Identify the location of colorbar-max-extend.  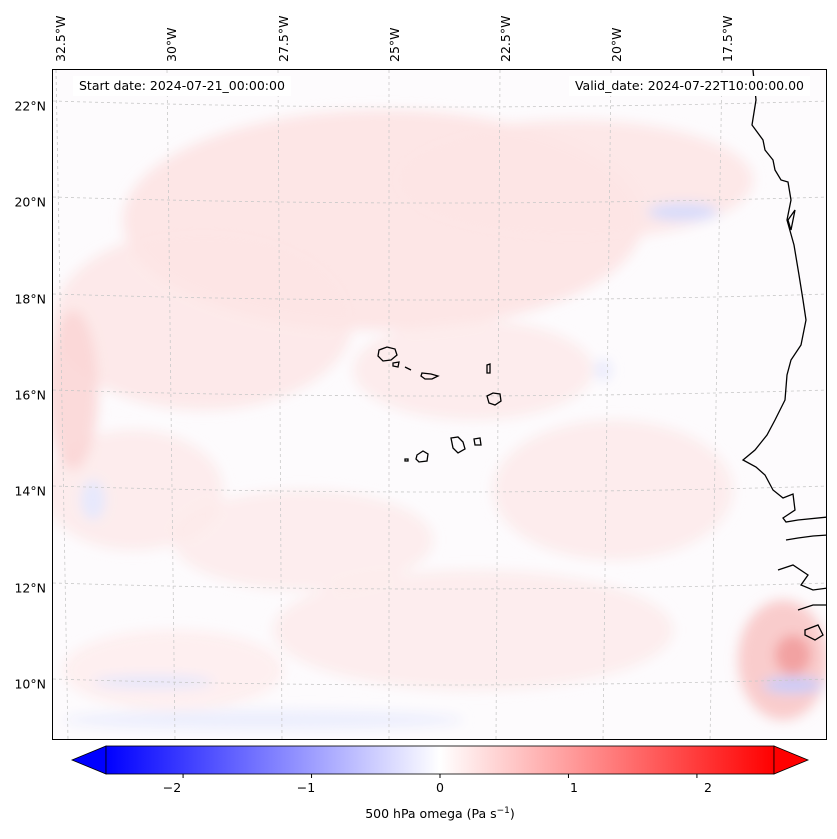
(791, 760).